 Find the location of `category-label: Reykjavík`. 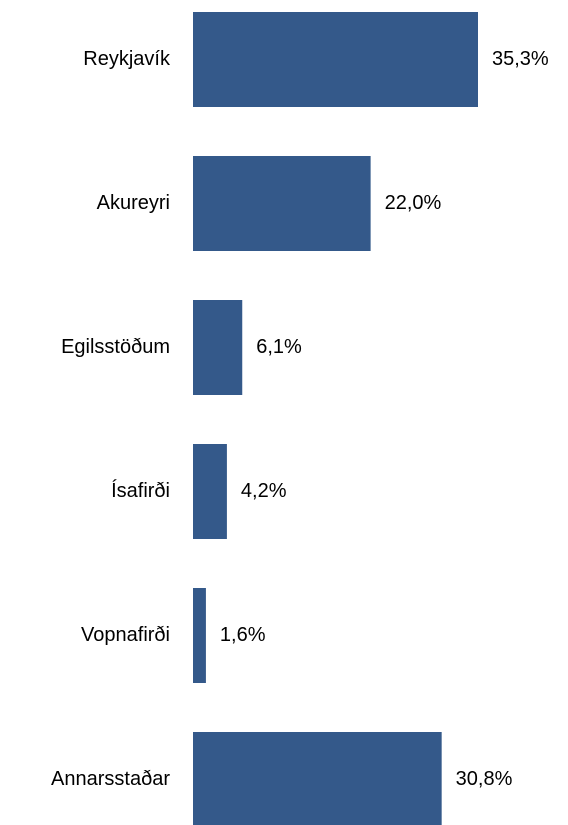

category-label: Reykjavík is located at coordinates (127, 59).